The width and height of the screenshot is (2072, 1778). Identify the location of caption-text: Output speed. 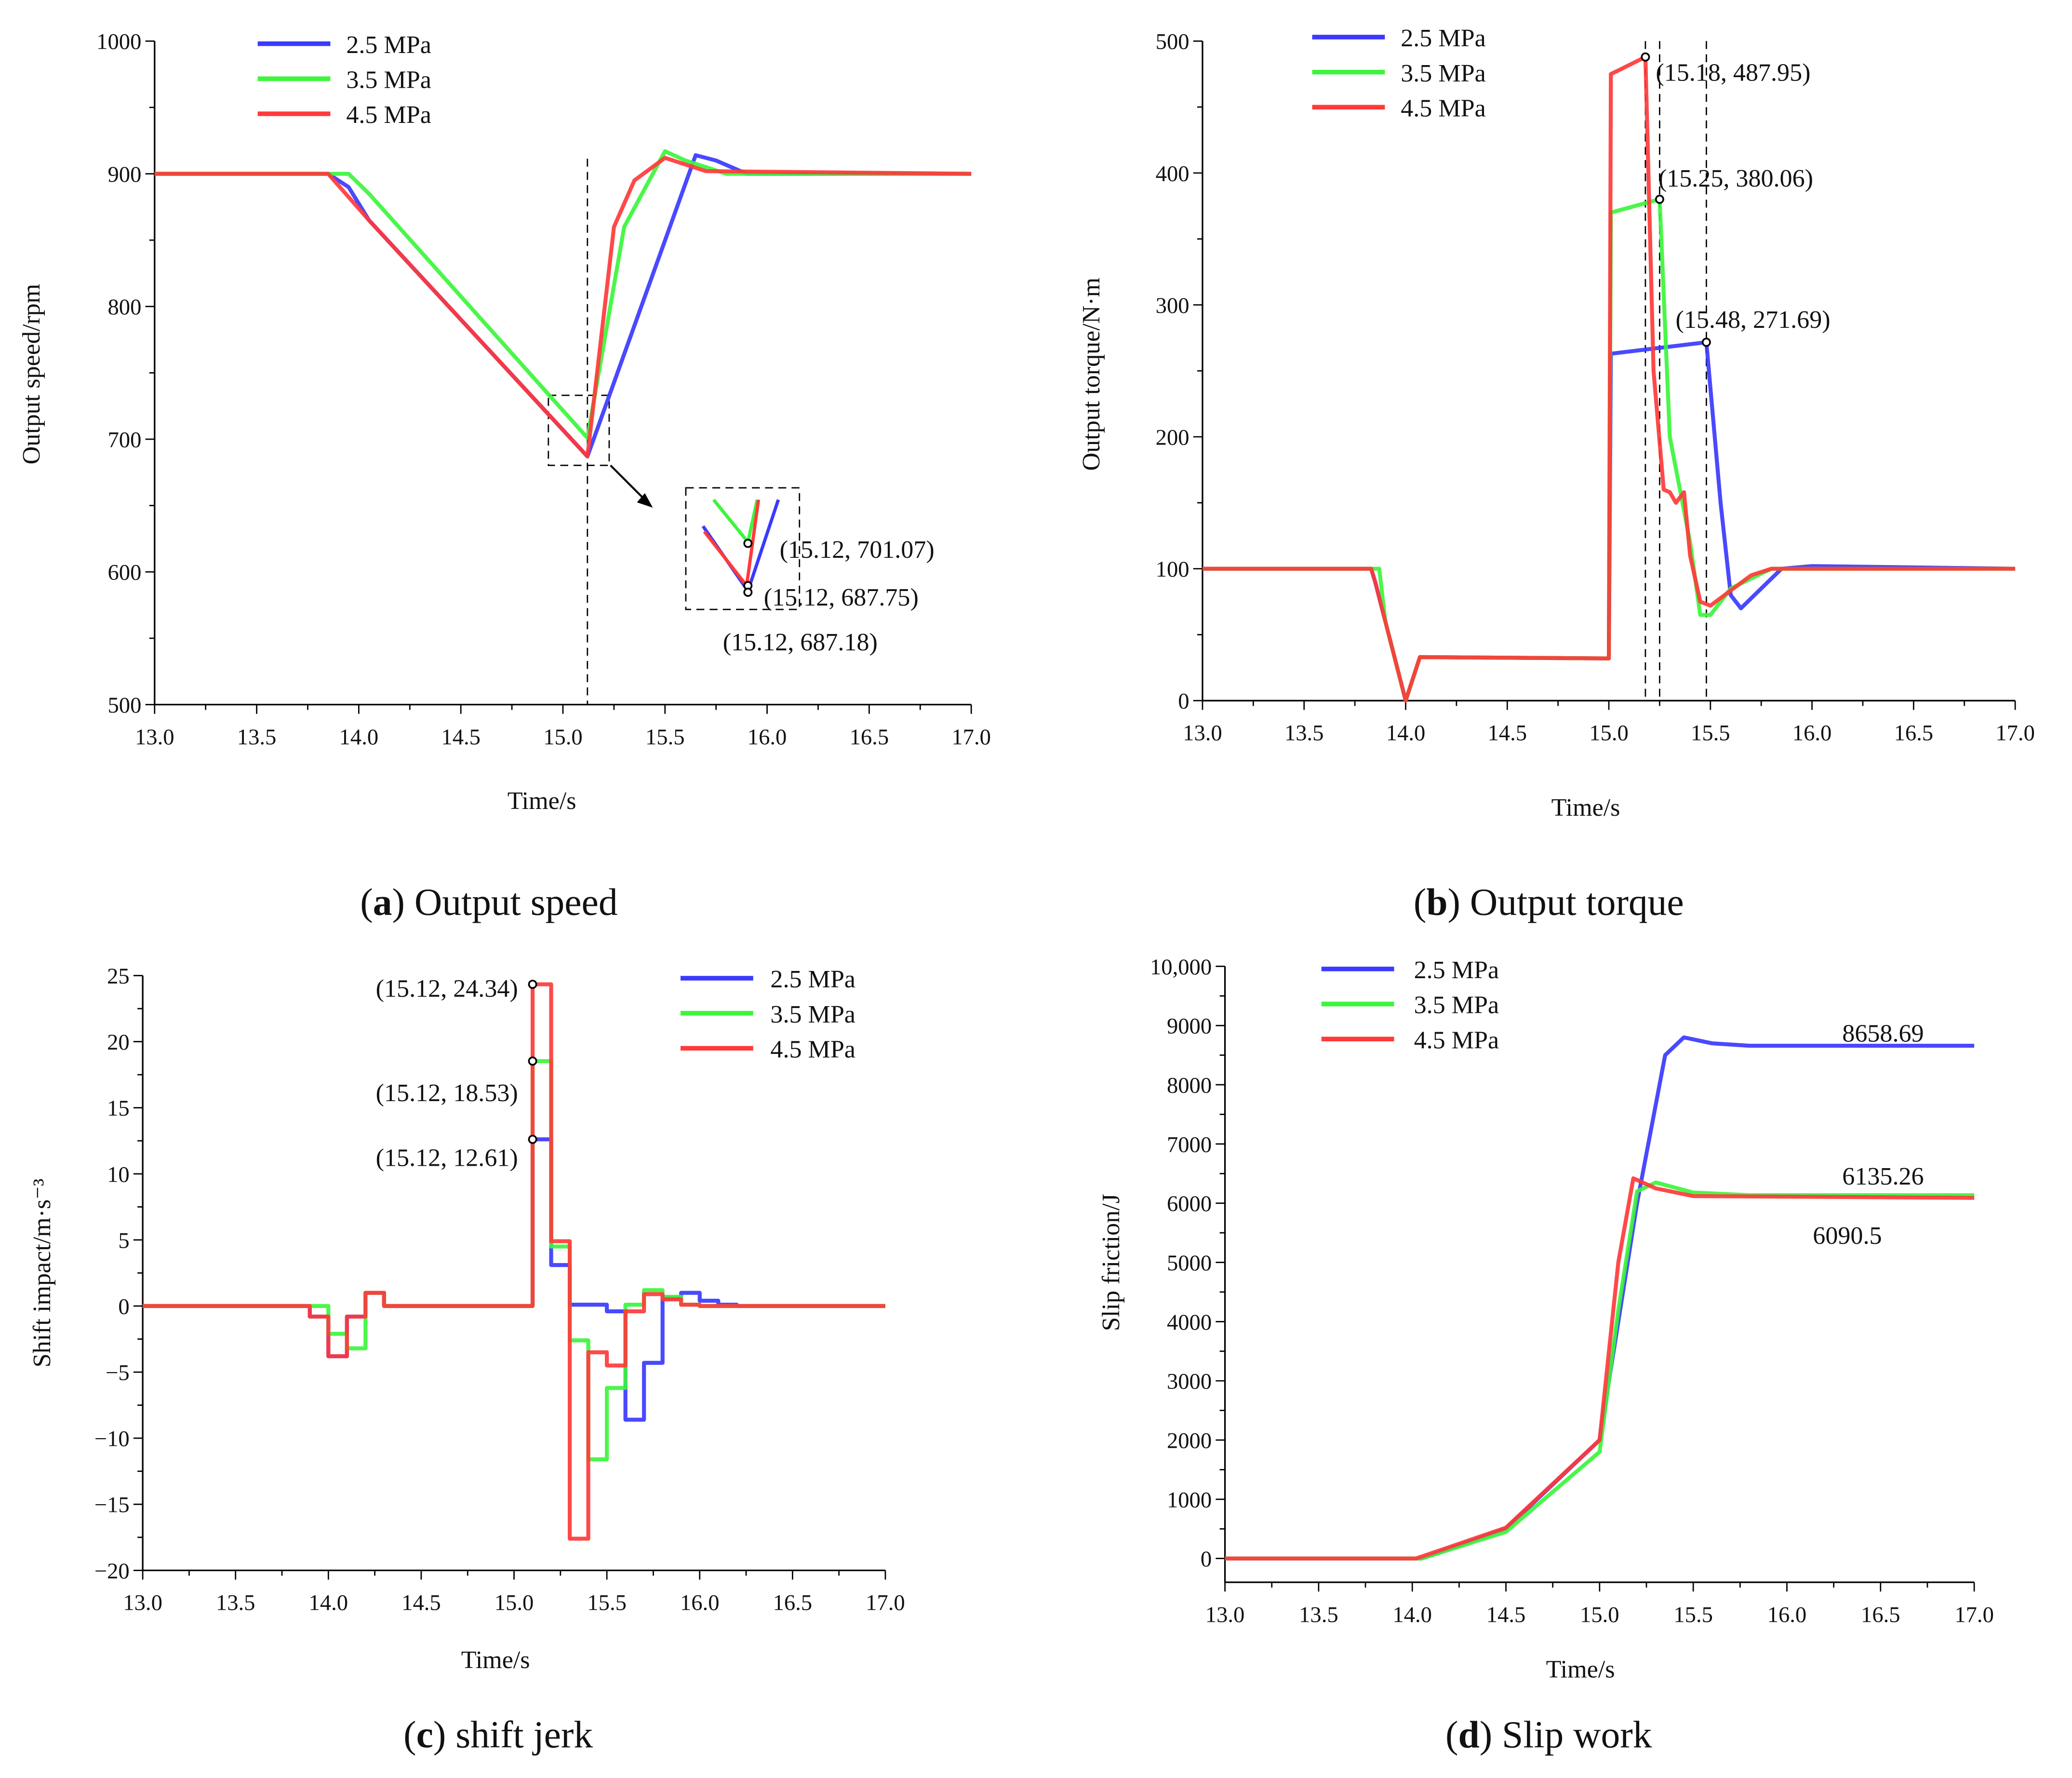
(511, 902).